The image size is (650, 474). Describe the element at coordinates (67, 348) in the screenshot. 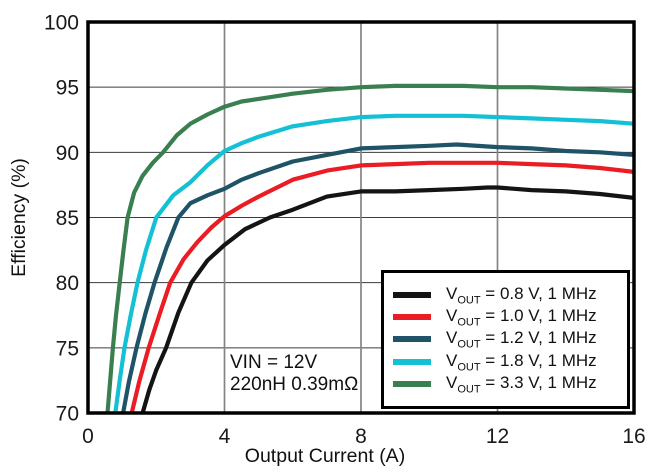

I see `y-tick-label-75: 75` at that location.